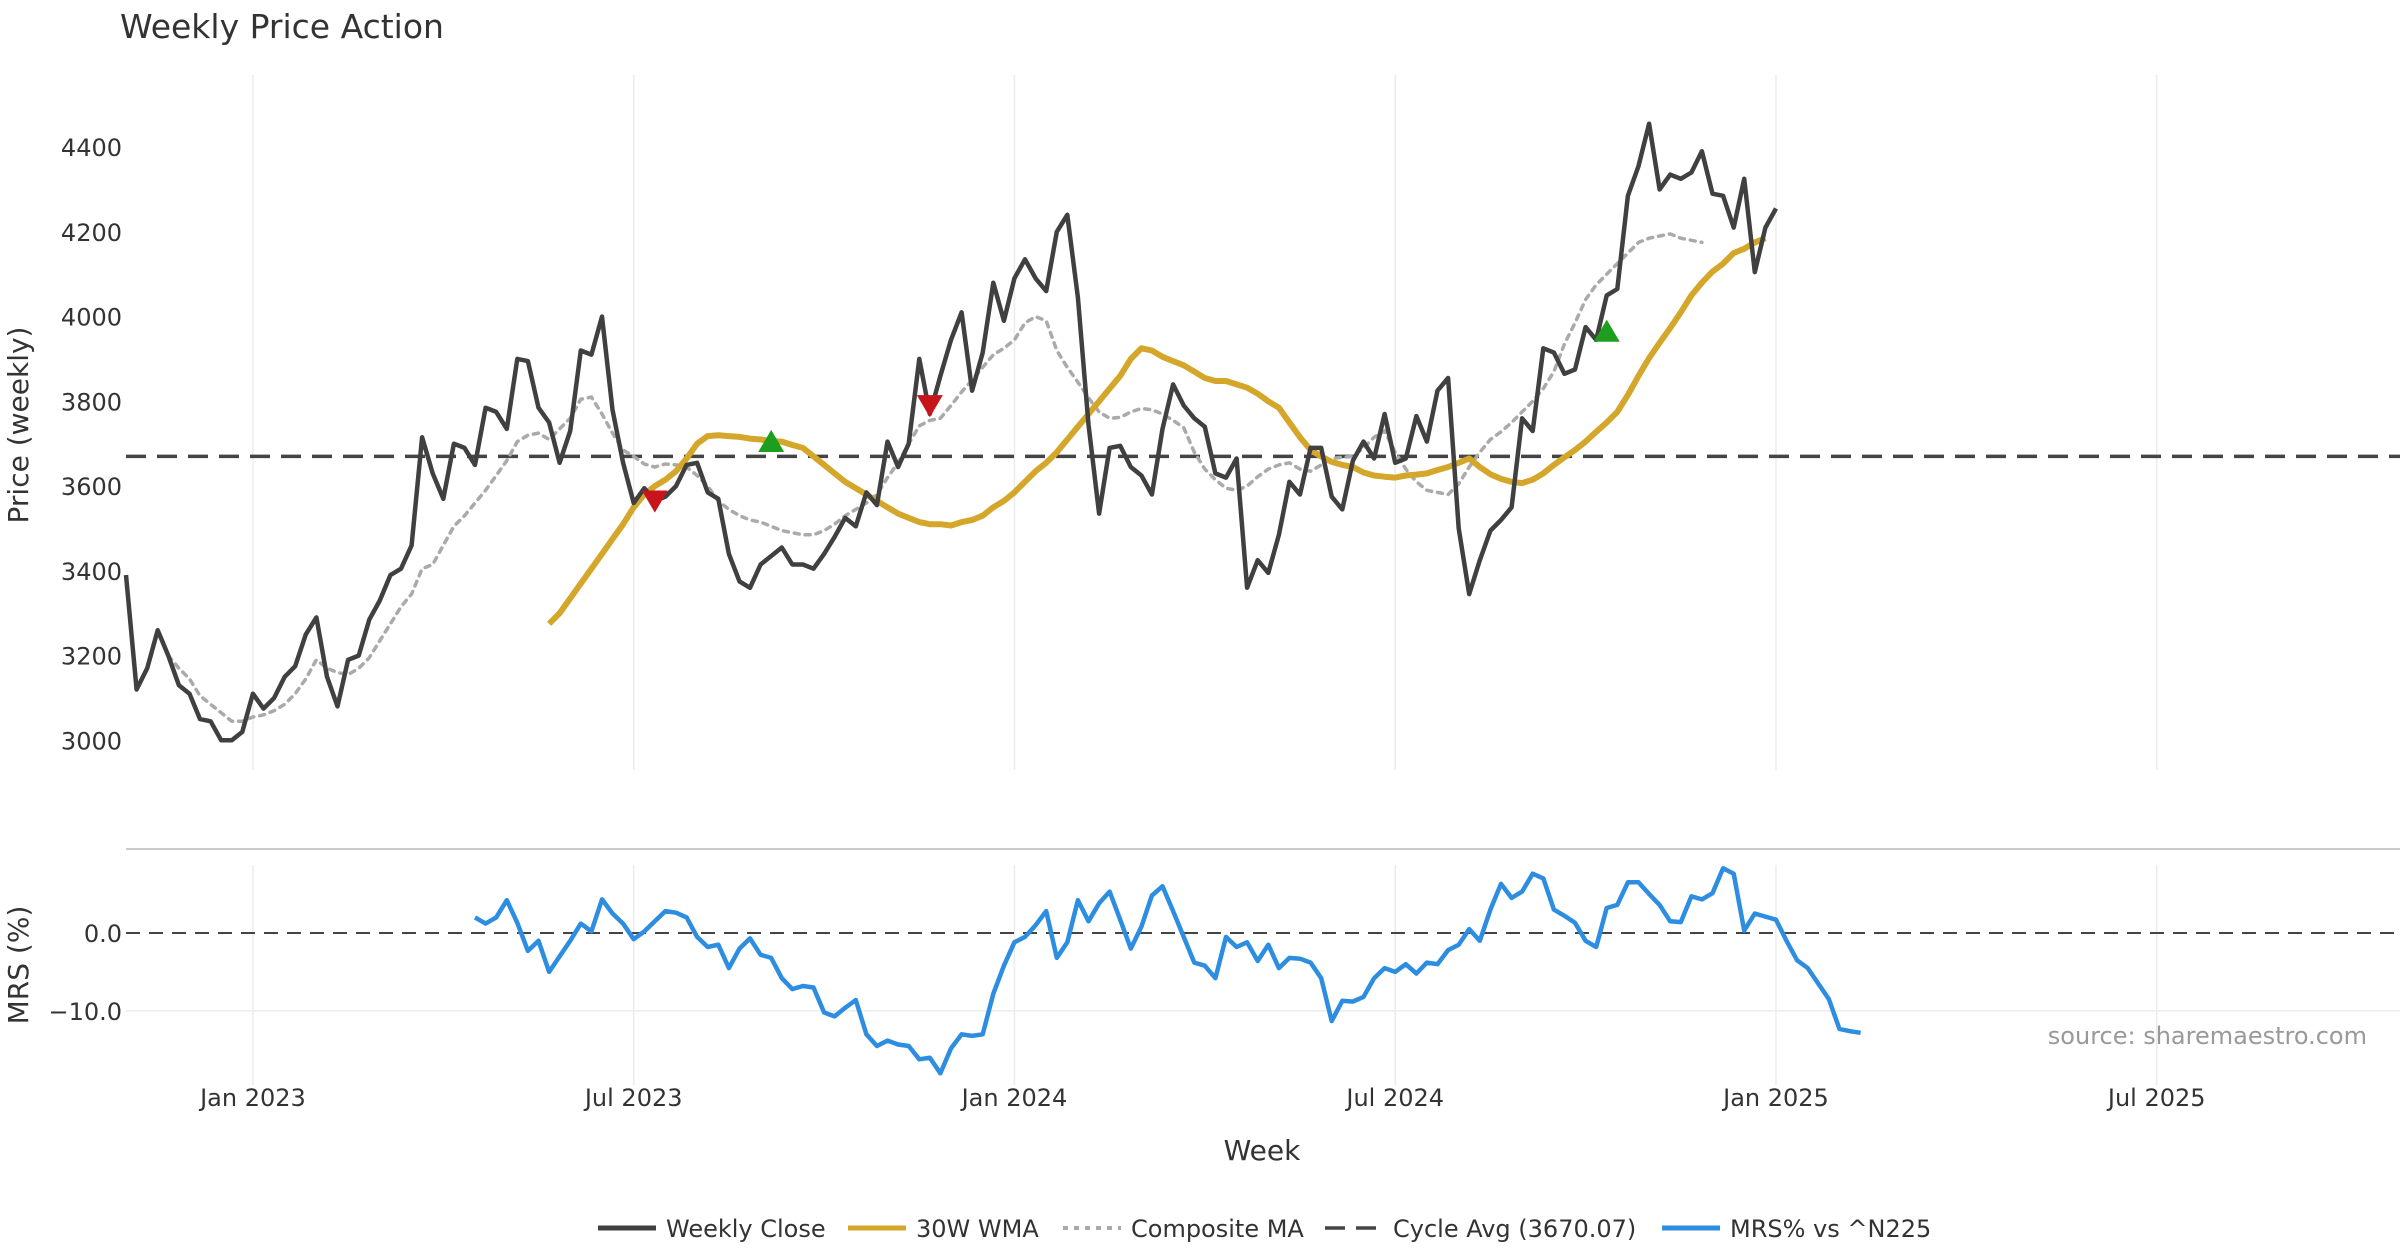  Describe the element at coordinates (91, 444) in the screenshot. I see `price-y-axis: 3000 3200 3400 3600 3800 4000 4200 4400` at that location.